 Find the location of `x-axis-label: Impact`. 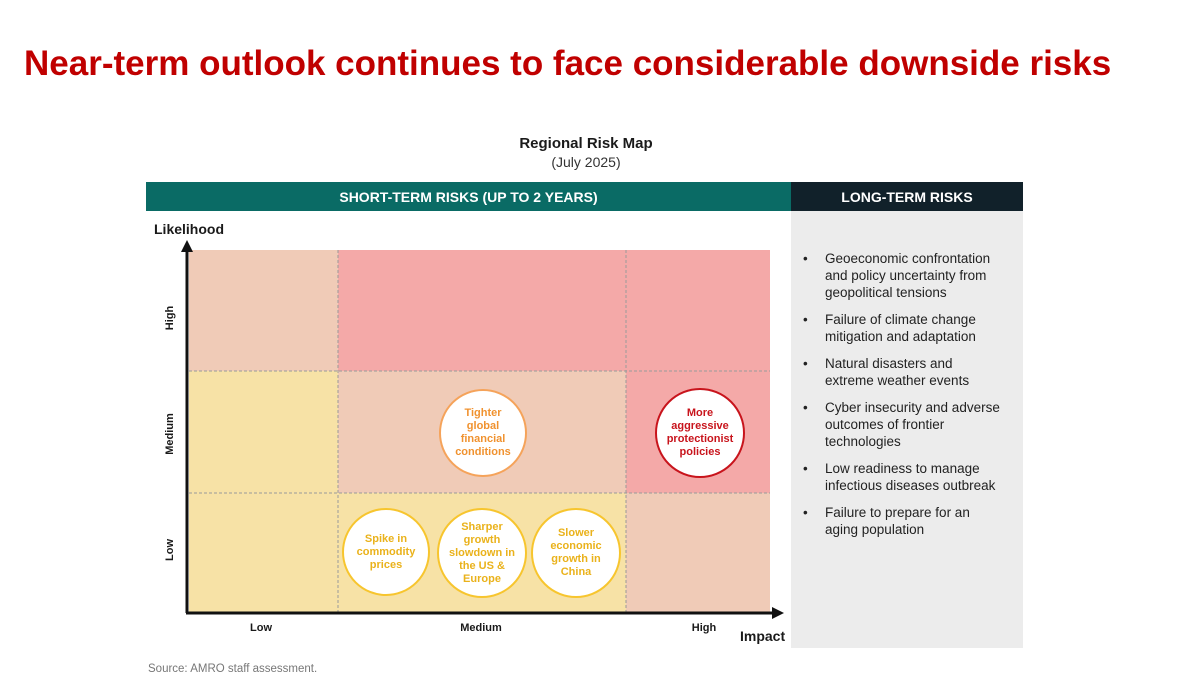

x-axis-label: Impact is located at coordinates (763, 636).